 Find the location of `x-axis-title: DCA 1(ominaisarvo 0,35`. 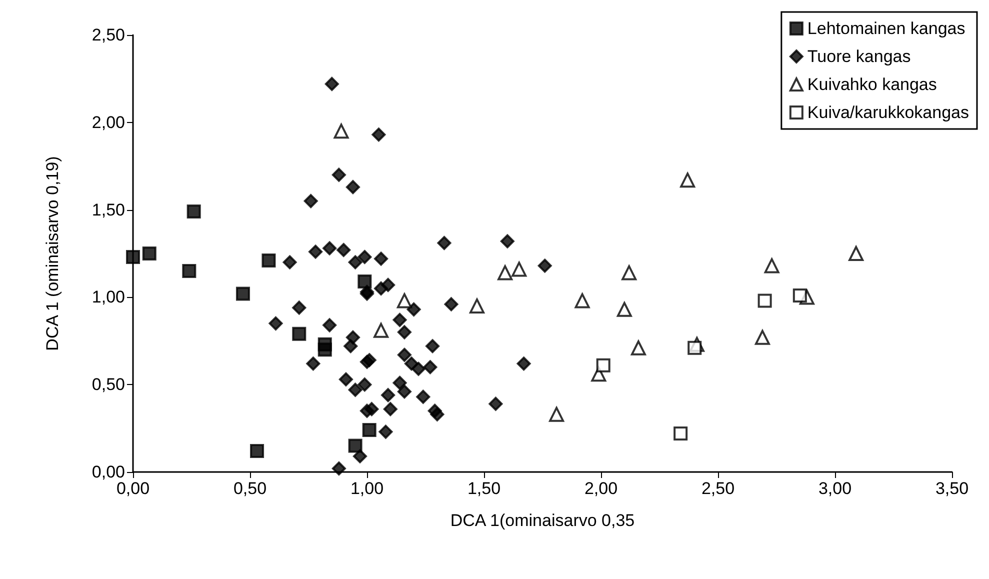

x-axis-title: DCA 1(ominaisarvo 0,35 is located at coordinates (542, 520).